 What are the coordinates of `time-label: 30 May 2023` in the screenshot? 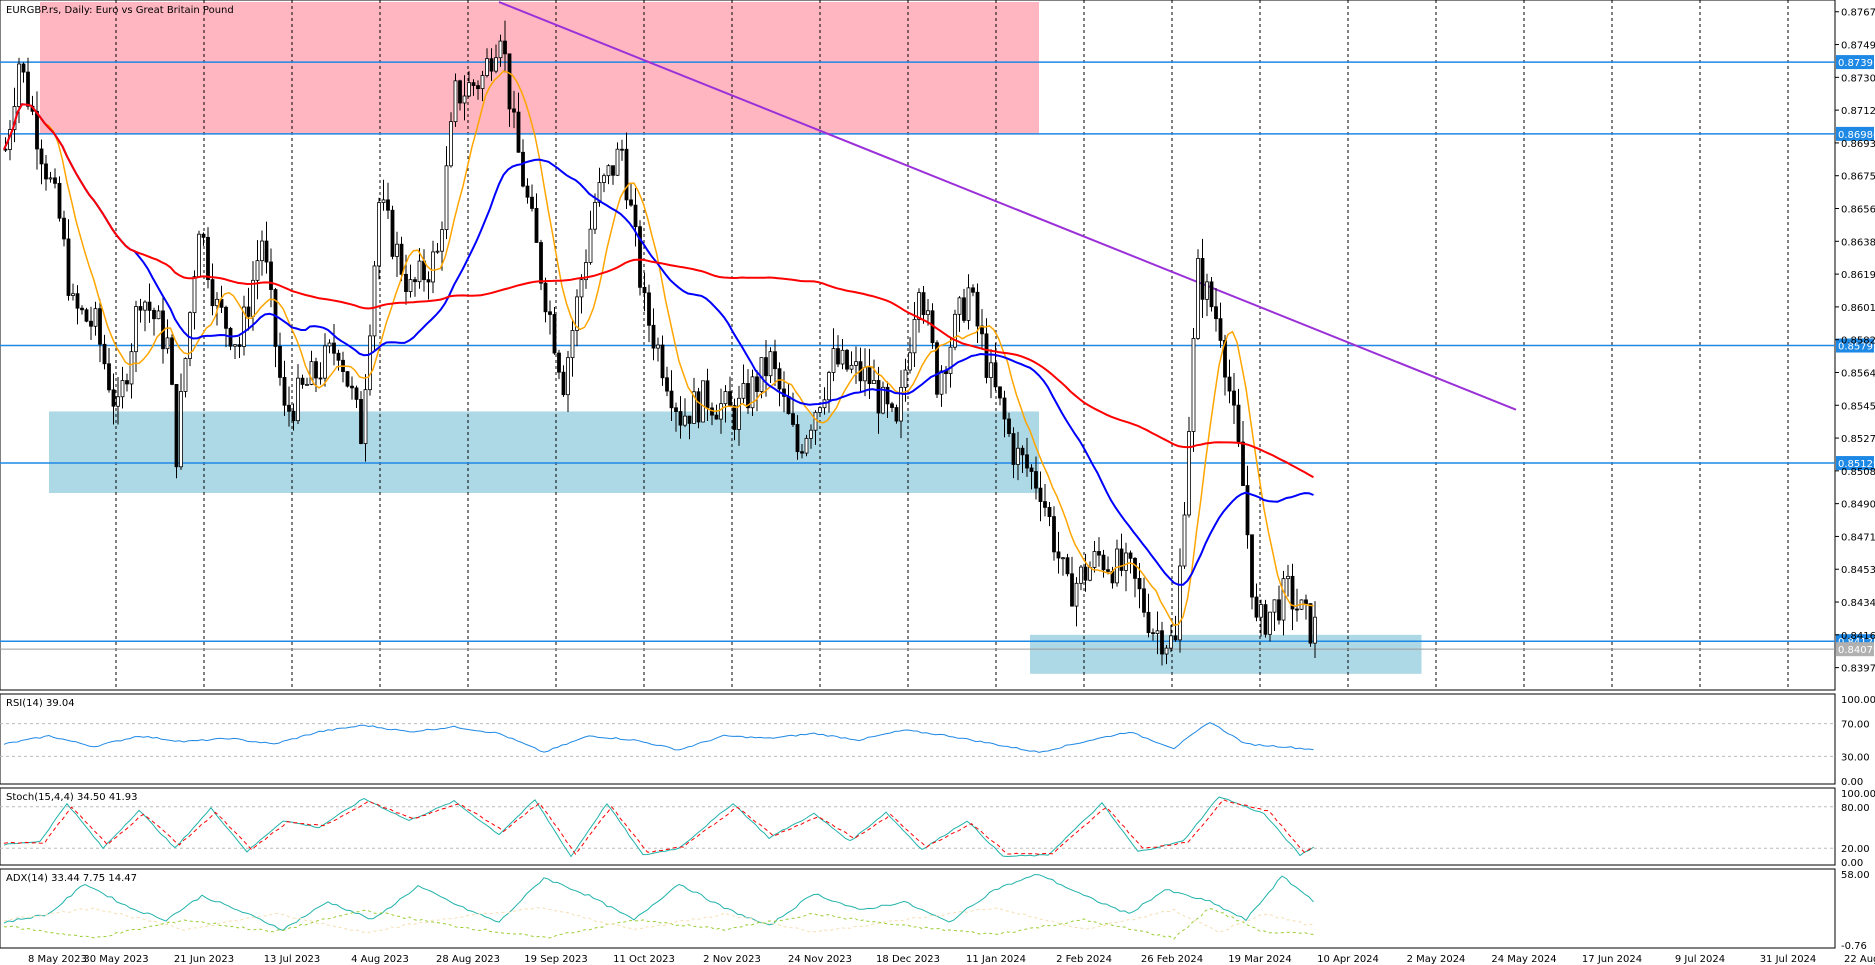 It's located at (115, 959).